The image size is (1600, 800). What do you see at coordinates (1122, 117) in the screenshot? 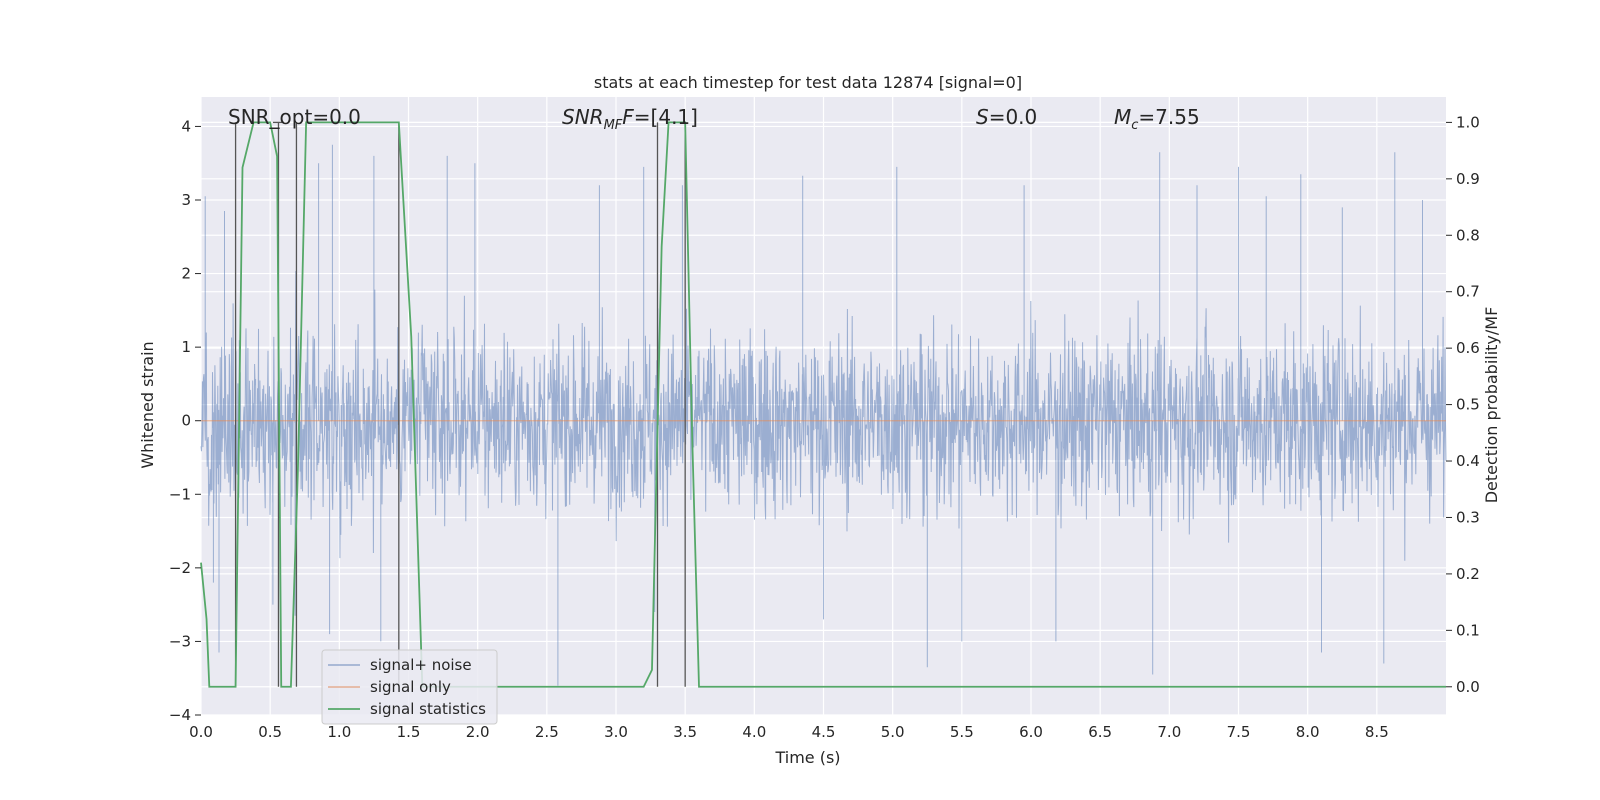
I see `annotation-mc-base: M` at bounding box center [1122, 117].